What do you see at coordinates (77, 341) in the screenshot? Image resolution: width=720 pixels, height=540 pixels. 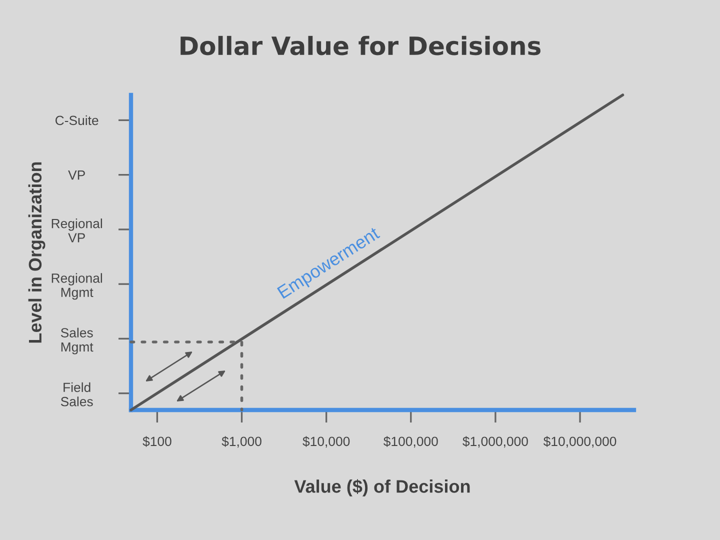 I see `category-label: Sales Mgmt` at bounding box center [77, 341].